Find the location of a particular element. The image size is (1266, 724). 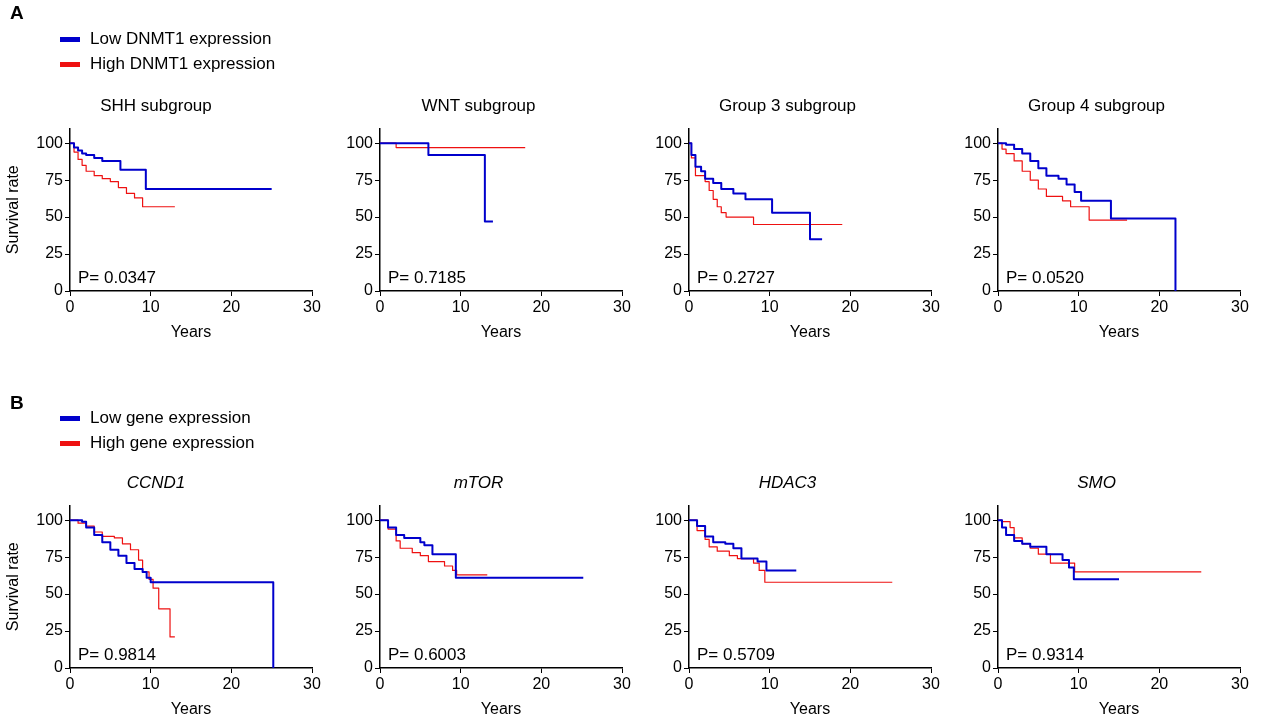

annotation: P= 0.7185 is located at coordinates (427, 278).